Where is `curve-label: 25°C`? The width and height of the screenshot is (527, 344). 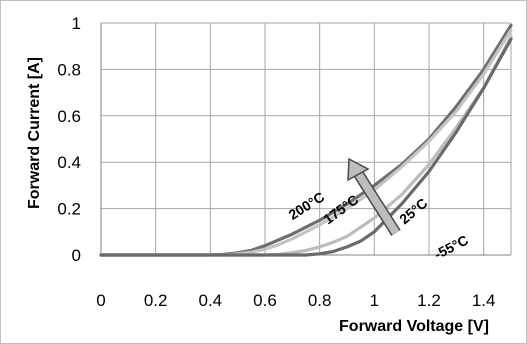 curve-label: 25°C is located at coordinates (413, 211).